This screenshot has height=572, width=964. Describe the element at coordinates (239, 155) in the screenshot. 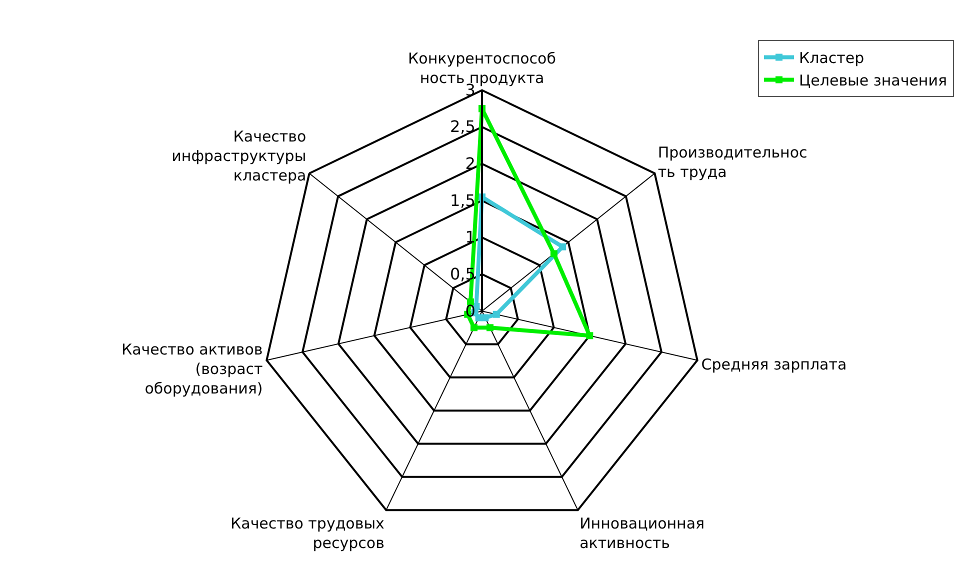

I see `spoke-label: Качество инфраструктуры кластера` at that location.